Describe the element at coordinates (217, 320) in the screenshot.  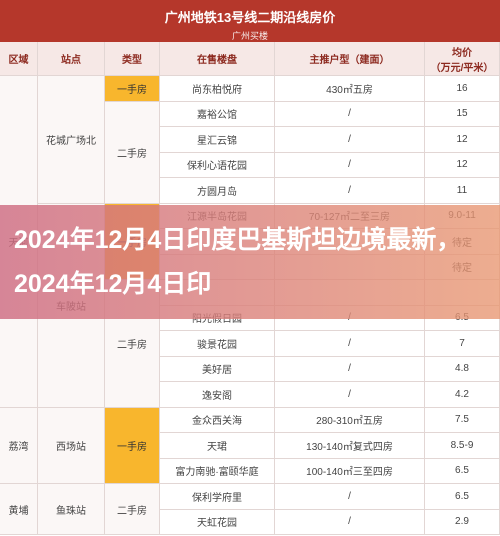
I see `cell-text: 阳光假日园` at that location.